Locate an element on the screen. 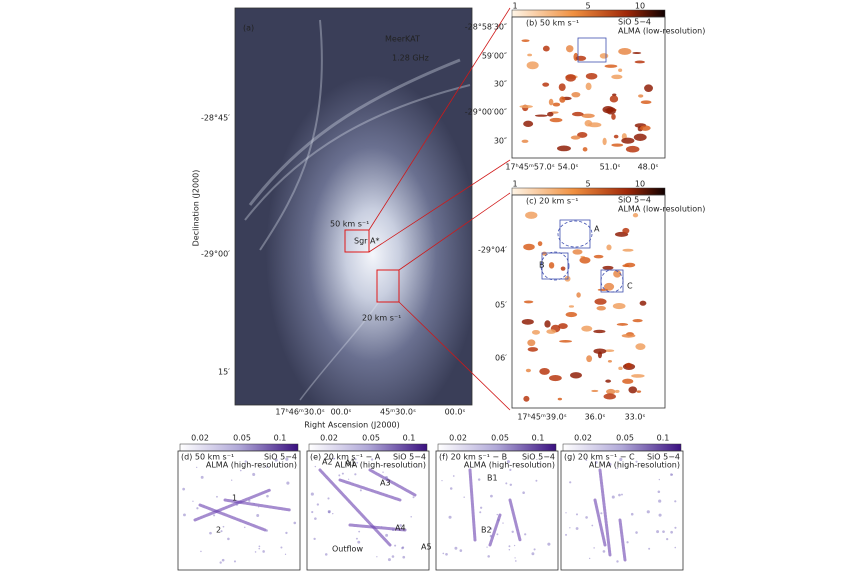  instrument: ALMA (high-resolution) is located at coordinates (380, 465).